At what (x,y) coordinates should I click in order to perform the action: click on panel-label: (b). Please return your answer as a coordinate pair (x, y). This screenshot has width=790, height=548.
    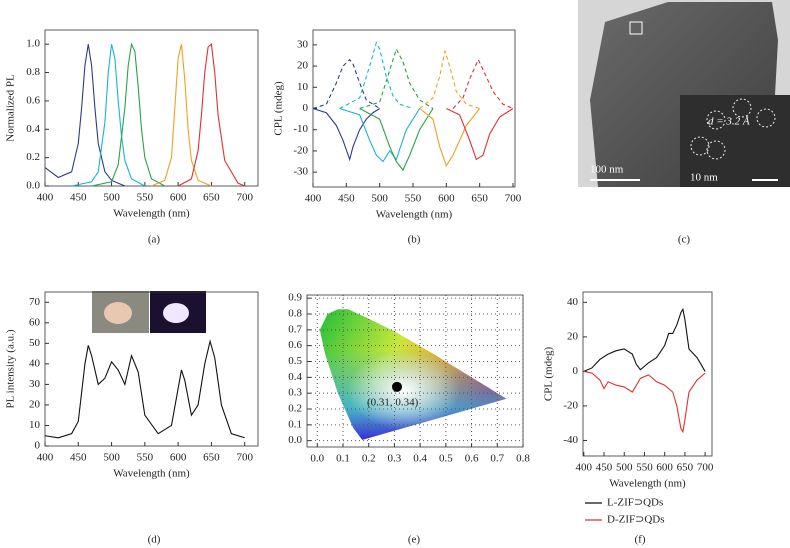
    Looking at the image, I should click on (414, 240).